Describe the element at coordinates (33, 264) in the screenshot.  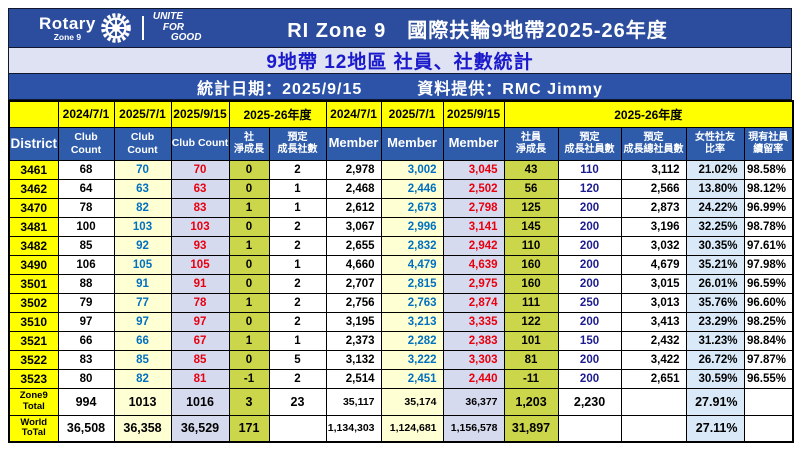
I see `district-cell: 3490` at that location.